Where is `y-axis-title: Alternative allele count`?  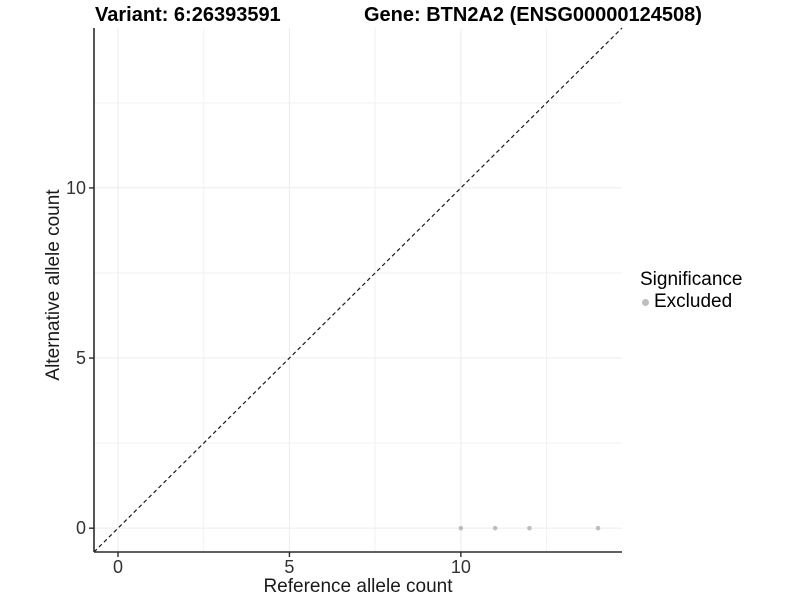 y-axis-title: Alternative allele count is located at coordinates (53, 285).